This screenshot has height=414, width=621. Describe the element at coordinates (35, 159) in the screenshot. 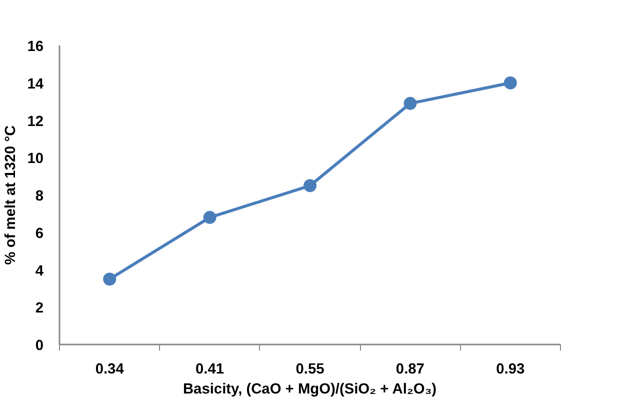

I see `y-tick-label: 10` at that location.